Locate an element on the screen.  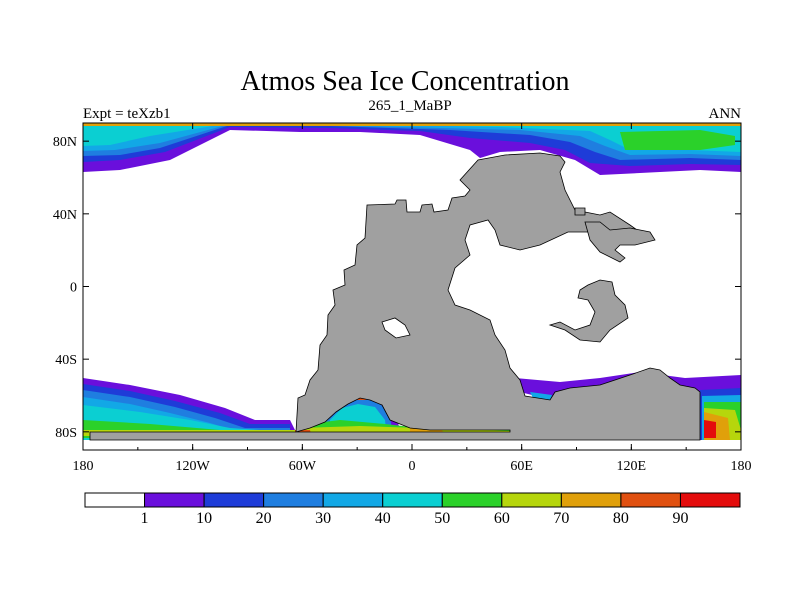
colorbar-label: 80 is located at coordinates (621, 518).